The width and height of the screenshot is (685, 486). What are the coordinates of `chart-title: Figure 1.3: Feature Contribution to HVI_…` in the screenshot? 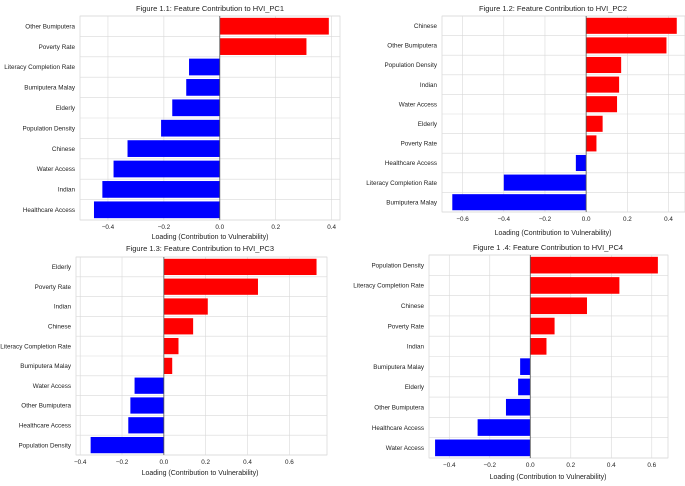 It's located at (200, 248).